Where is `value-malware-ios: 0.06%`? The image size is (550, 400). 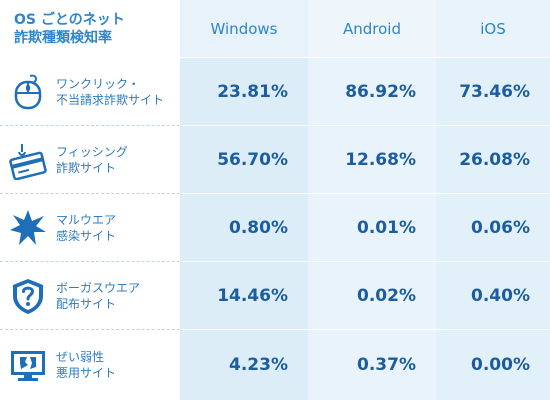
value-malware-ios: 0.06% is located at coordinates (493, 228).